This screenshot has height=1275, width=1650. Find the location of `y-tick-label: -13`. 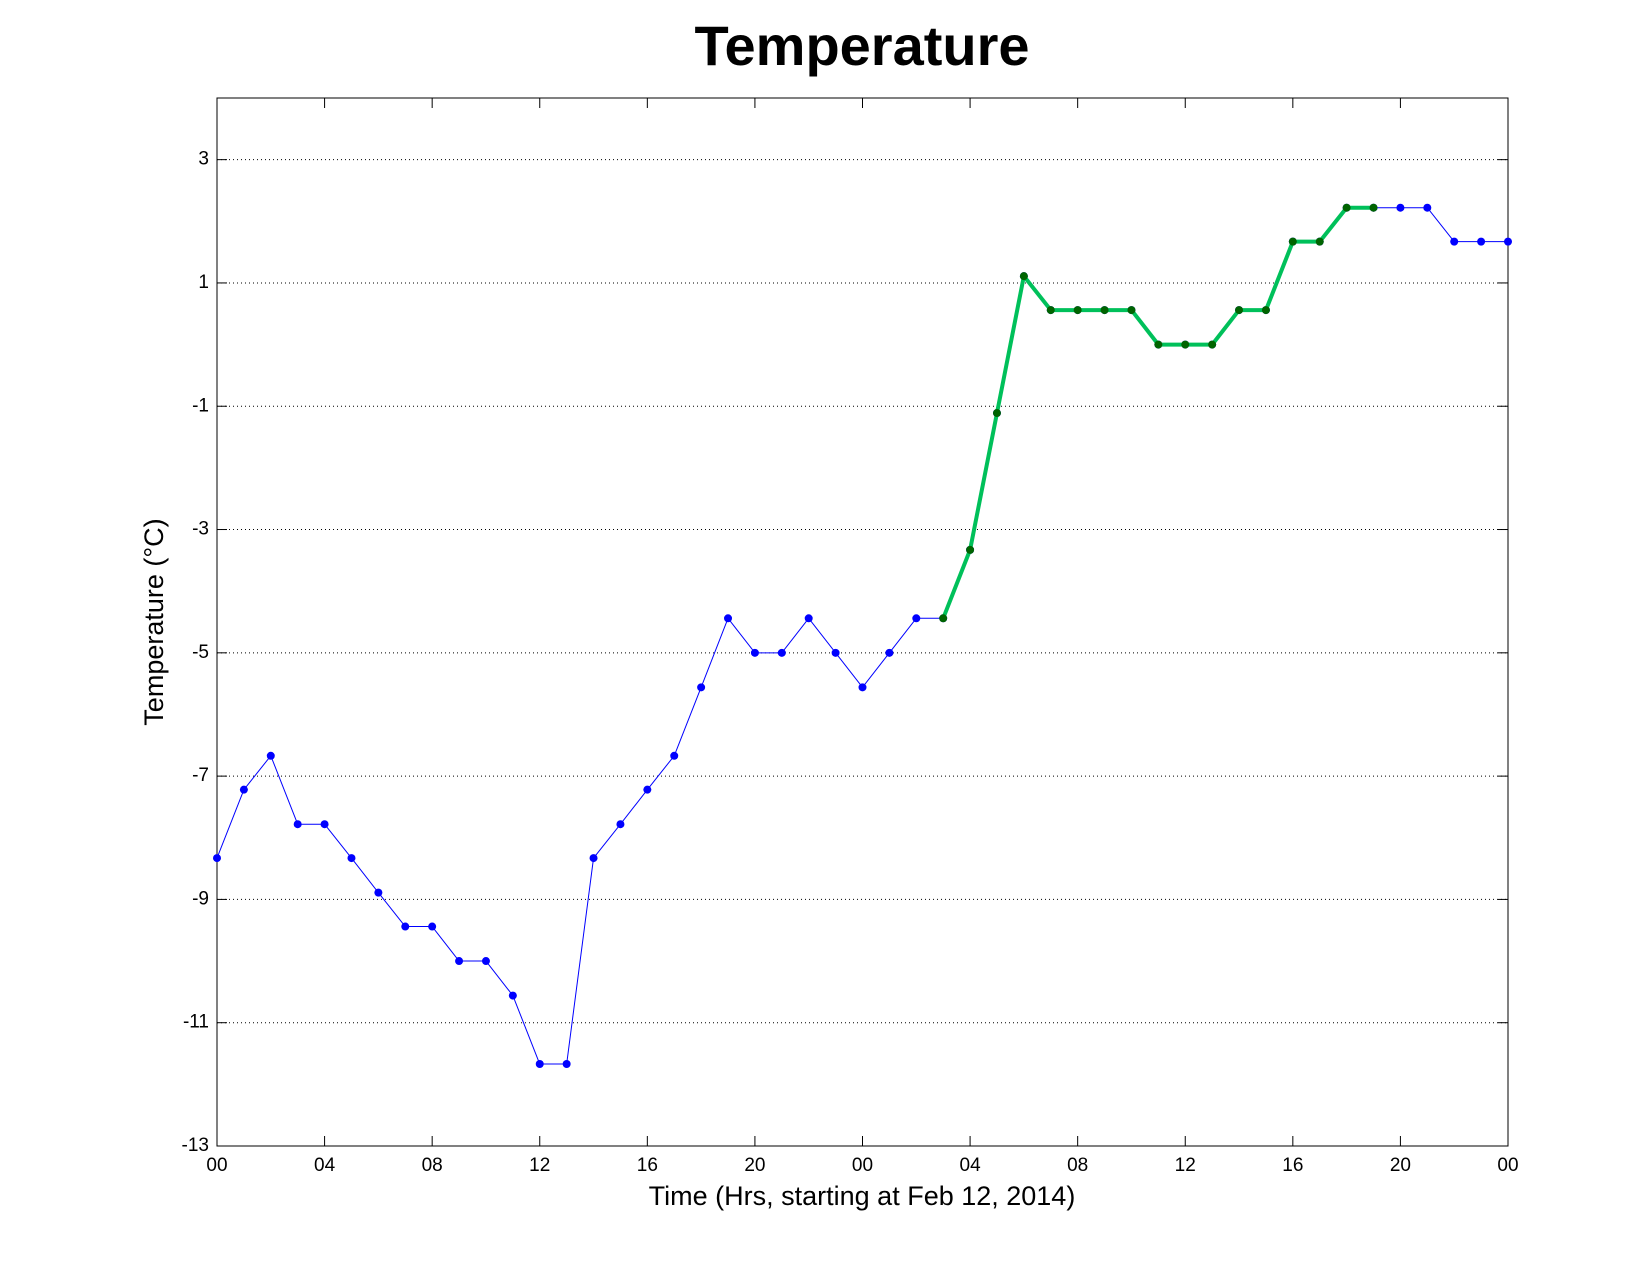

y-tick-label: -13 is located at coordinates (195, 1145).